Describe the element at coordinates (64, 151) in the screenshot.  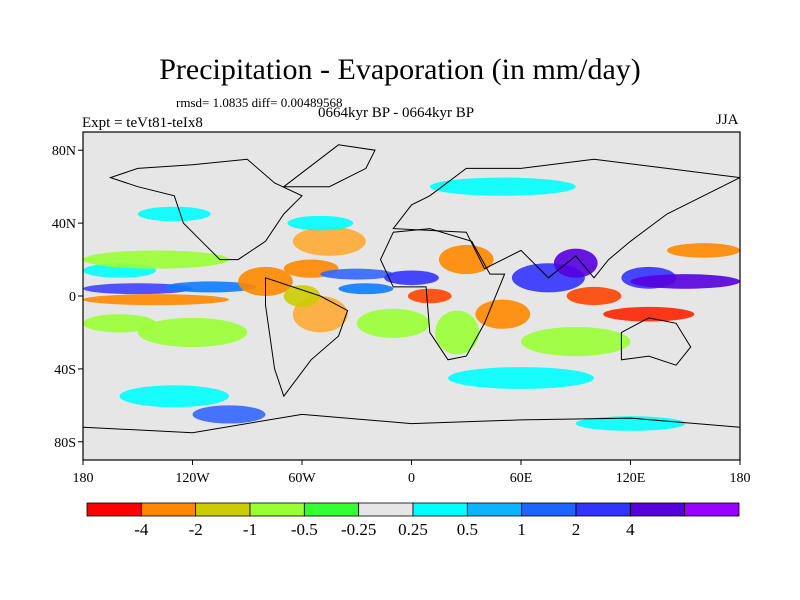
I see `lat-tick-label: 80N` at that location.